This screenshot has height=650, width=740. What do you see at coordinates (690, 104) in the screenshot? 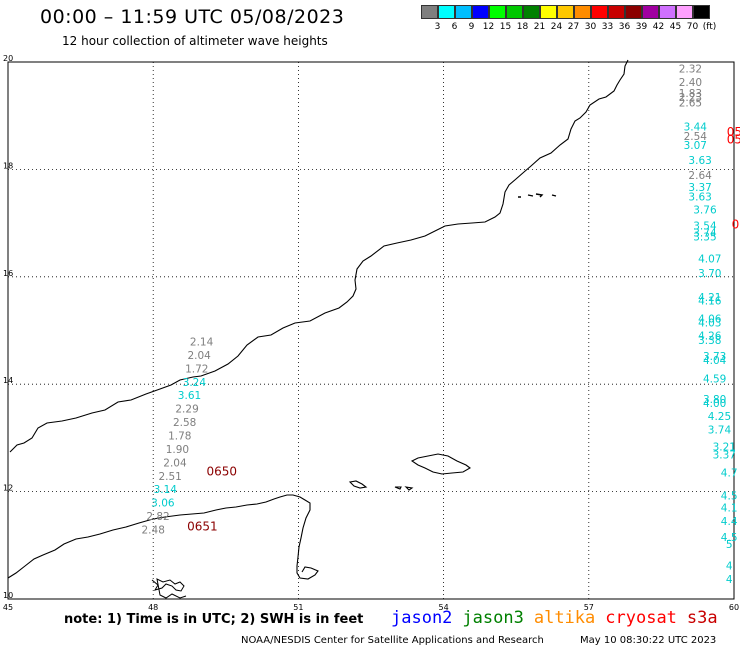
I see `wave-height-label: 2.65` at bounding box center [690, 104].